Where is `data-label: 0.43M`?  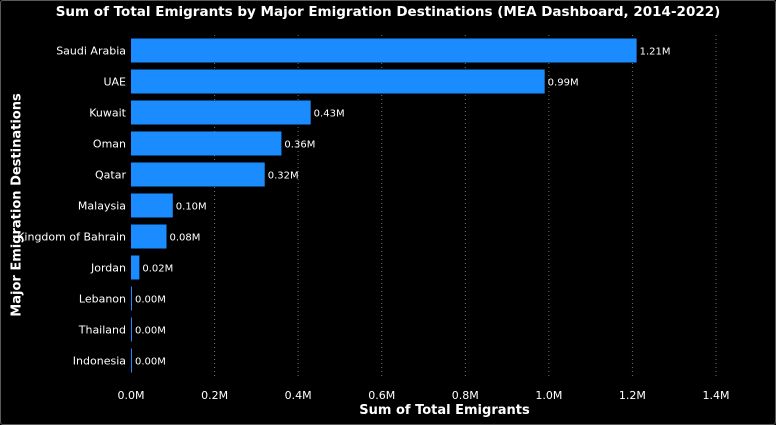 data-label: 0.43M is located at coordinates (329, 114).